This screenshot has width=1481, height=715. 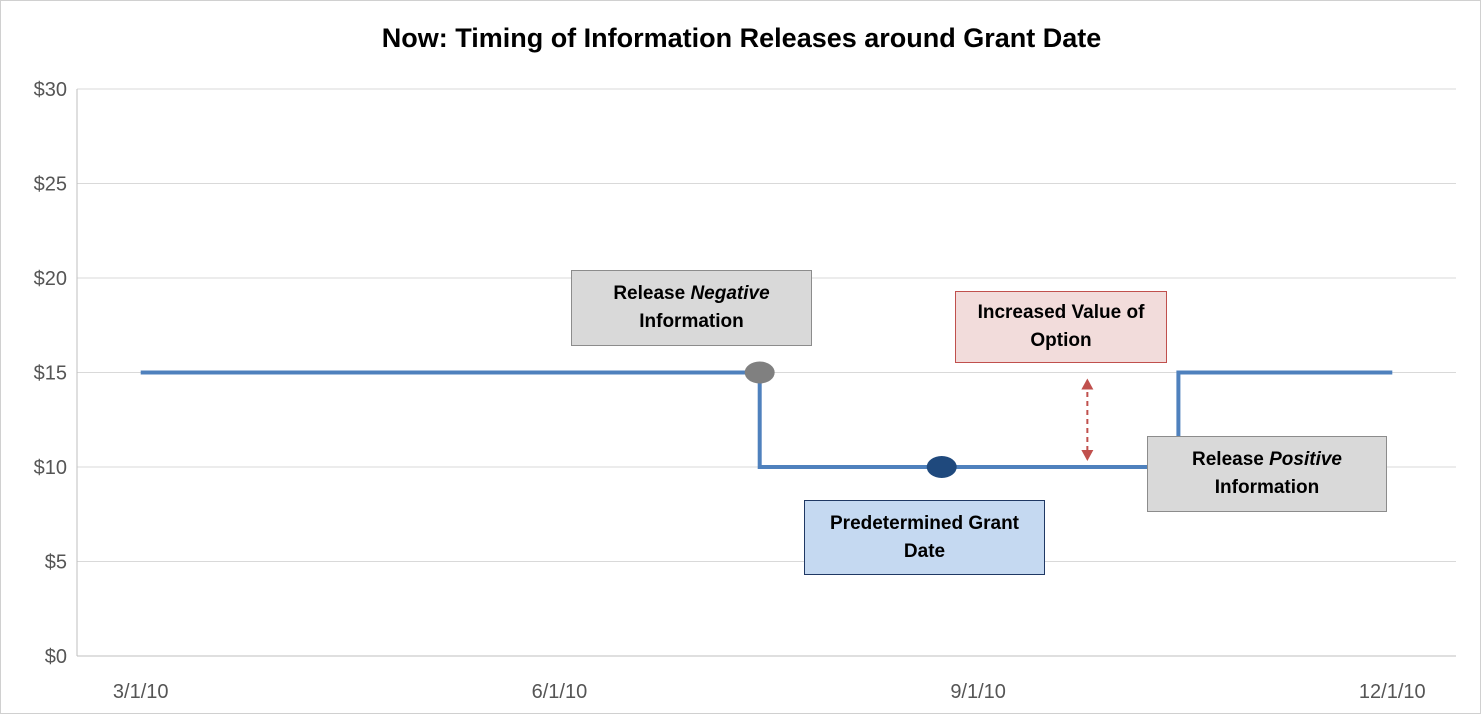 I want to click on series-layer, so click(x=766, y=419).